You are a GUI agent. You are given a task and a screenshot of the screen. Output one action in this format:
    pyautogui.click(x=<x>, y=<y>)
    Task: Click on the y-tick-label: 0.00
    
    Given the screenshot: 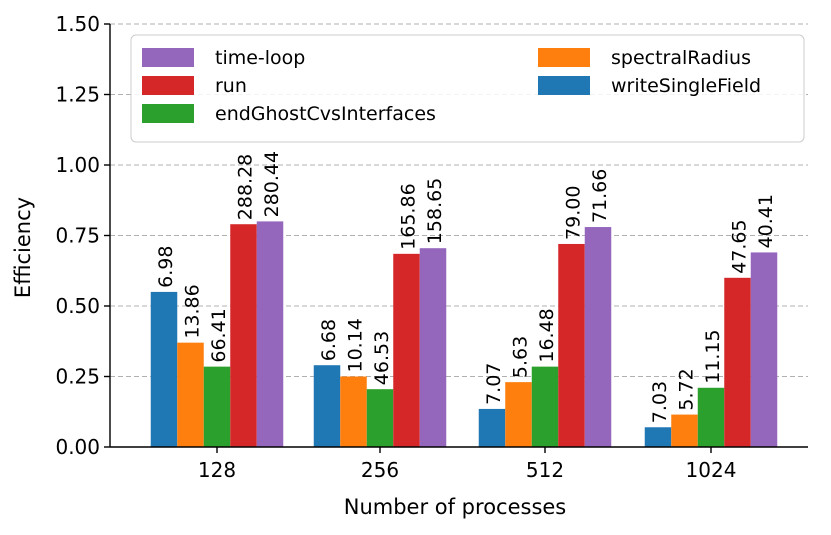 What is the action you would take?
    pyautogui.click(x=77, y=447)
    